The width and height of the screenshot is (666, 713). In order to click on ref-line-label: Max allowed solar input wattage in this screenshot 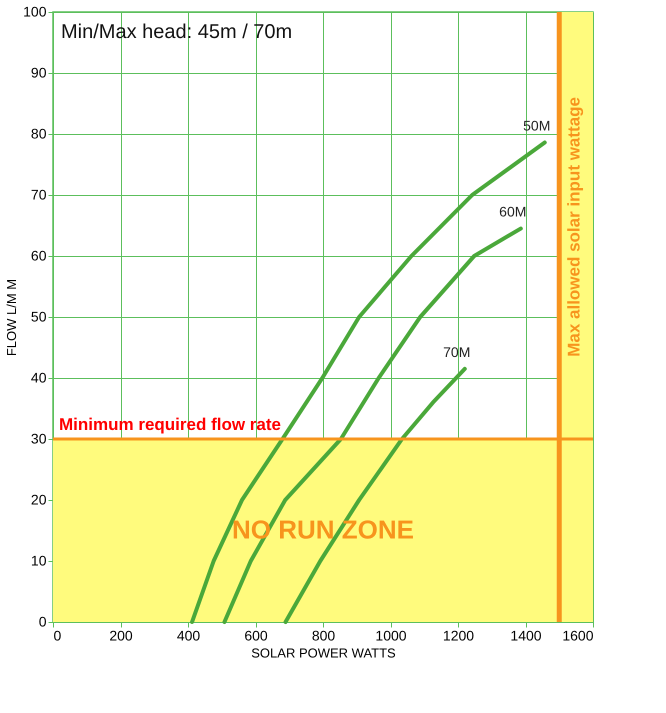, I will do `click(574, 227)`.